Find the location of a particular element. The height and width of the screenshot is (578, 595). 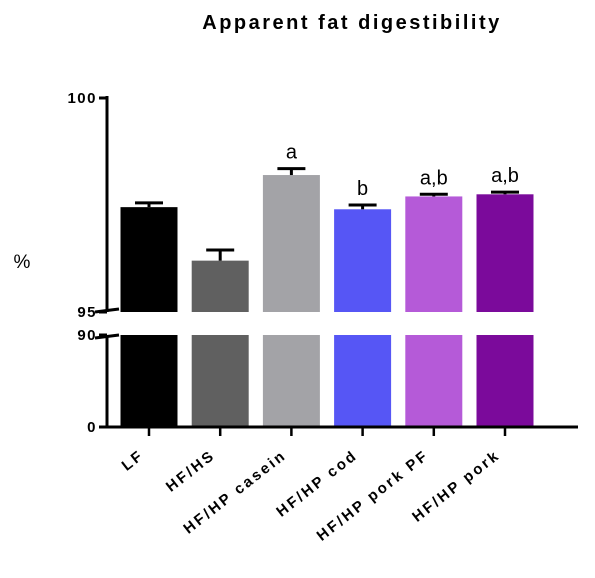

category-label: LF is located at coordinates (133, 461).